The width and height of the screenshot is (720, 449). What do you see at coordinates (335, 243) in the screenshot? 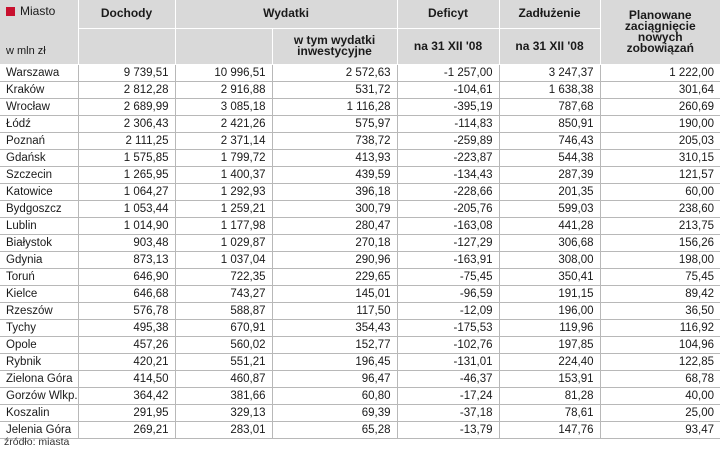
I see `cell-investment: 270,18` at bounding box center [335, 243].